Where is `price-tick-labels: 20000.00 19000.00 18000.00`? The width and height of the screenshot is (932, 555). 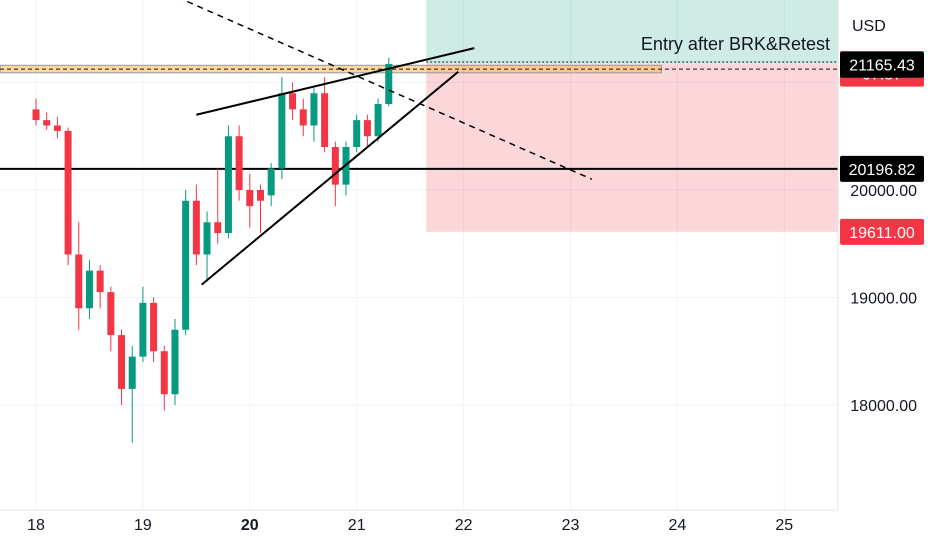 price-tick-labels: 20000.00 19000.00 18000.00 is located at coordinates (883, 299).